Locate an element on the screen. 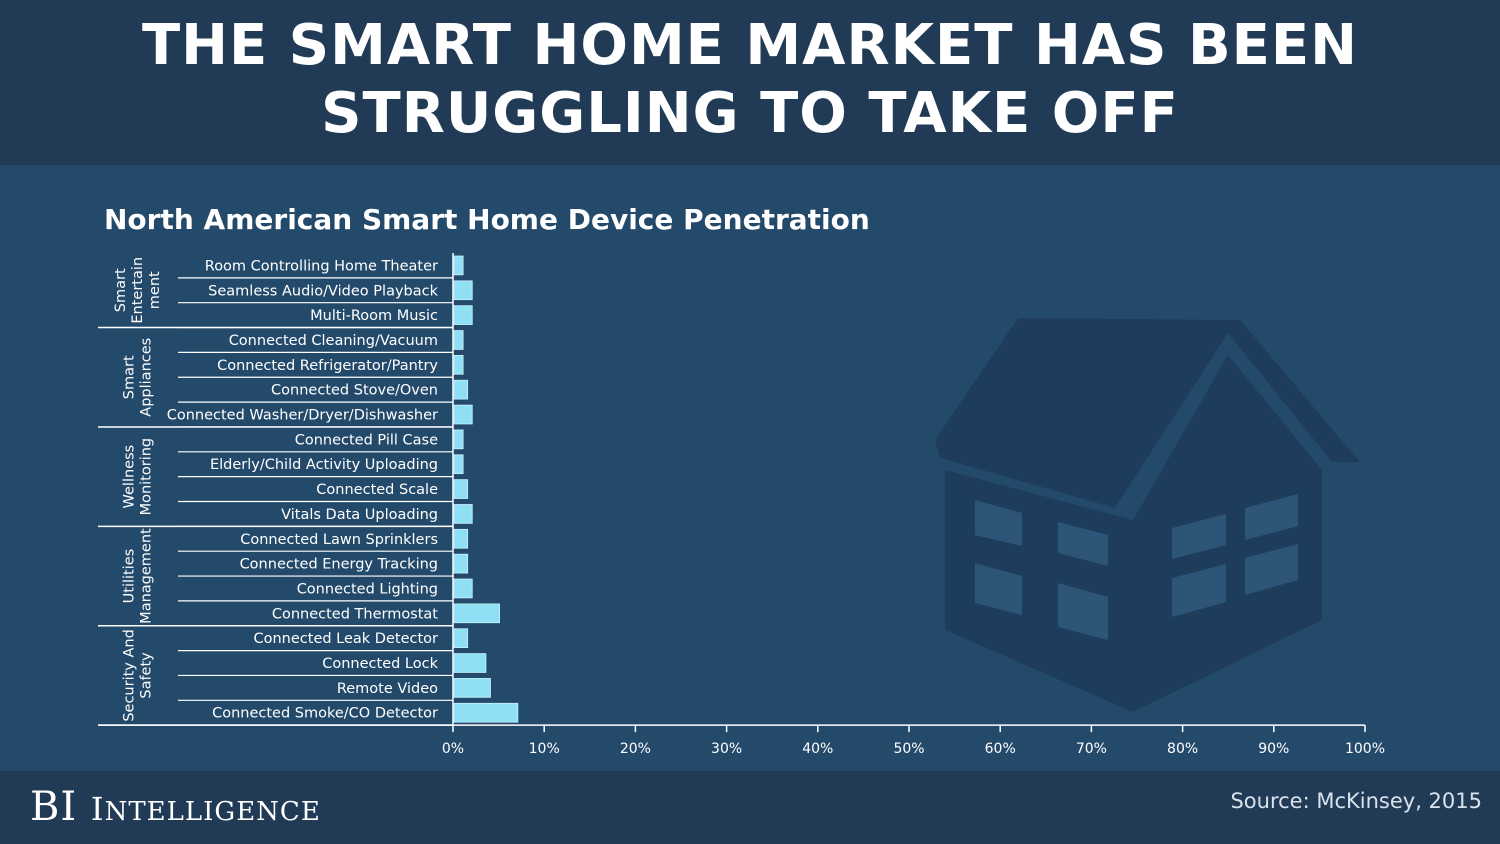 The width and height of the screenshot is (1500, 844). category-label: Seamless Audio/Video Playback is located at coordinates (323, 291).